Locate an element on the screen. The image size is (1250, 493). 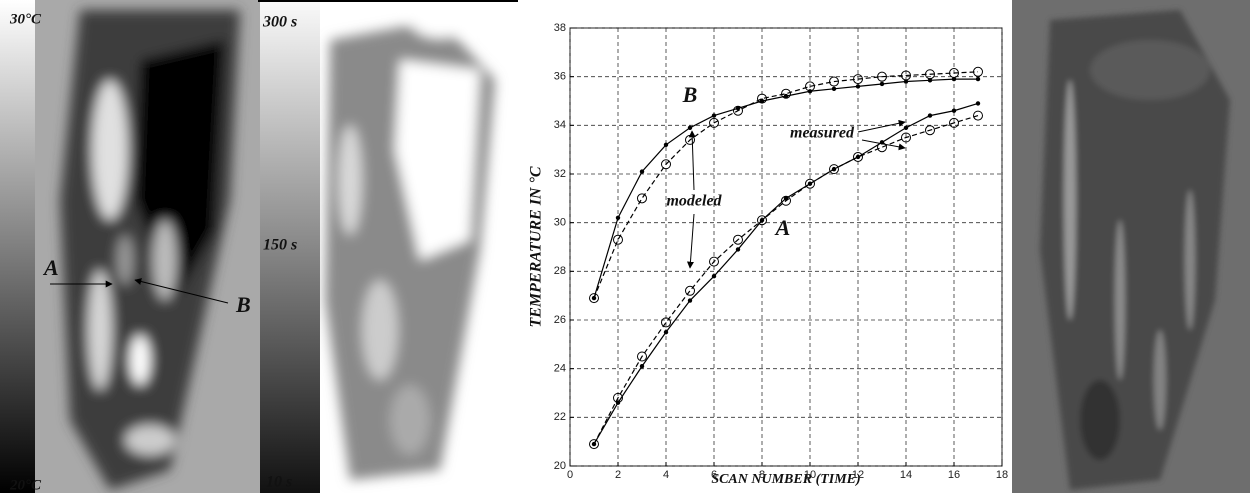
y-tick-label: 32 is located at coordinates (560, 174).